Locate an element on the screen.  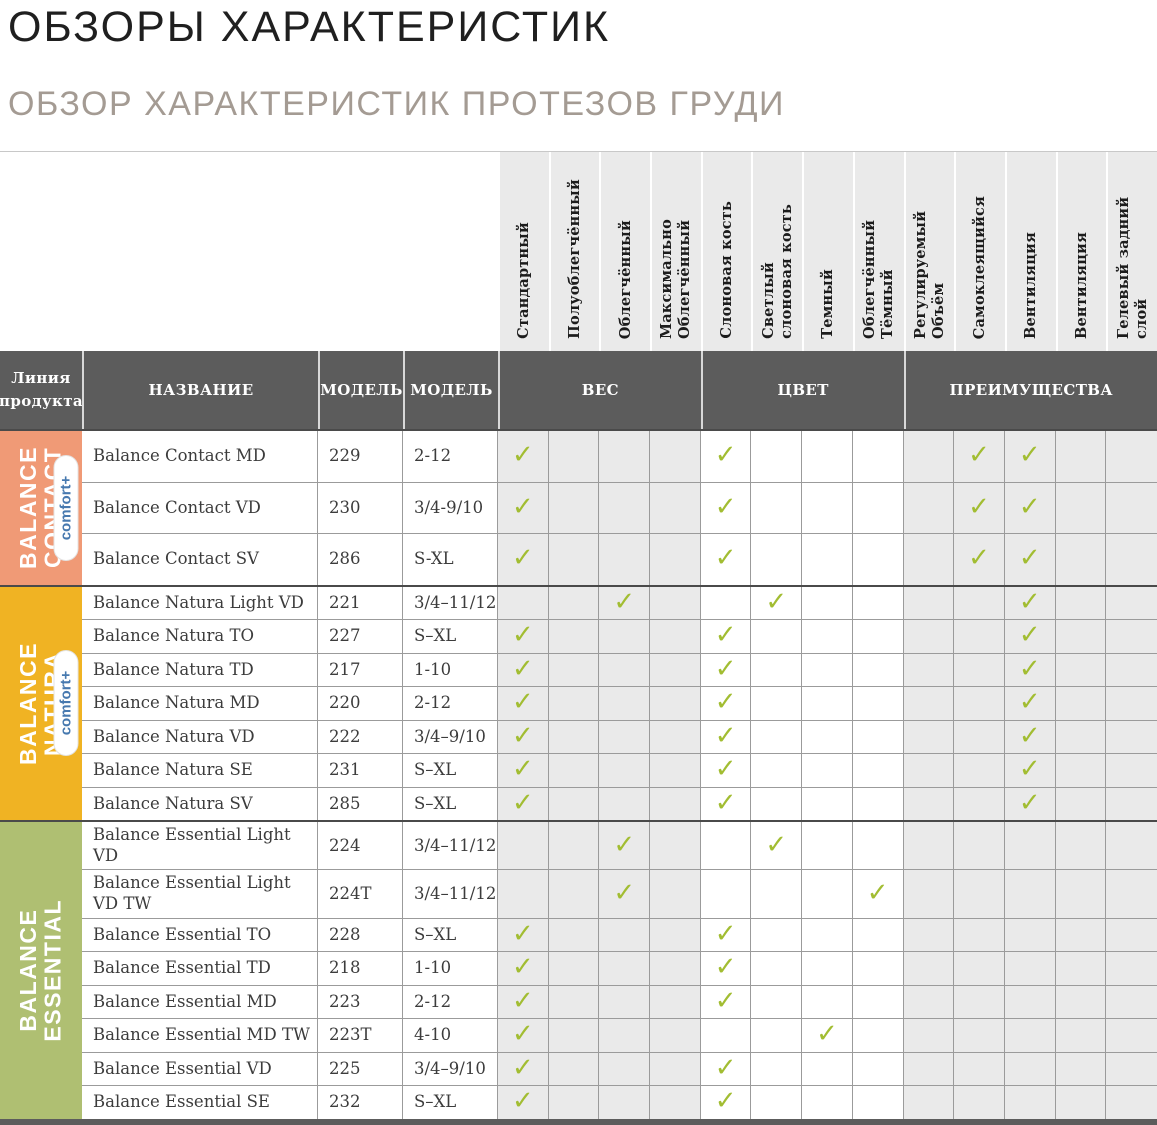
product-size: 3/4-9/10 is located at coordinates (450, 508).